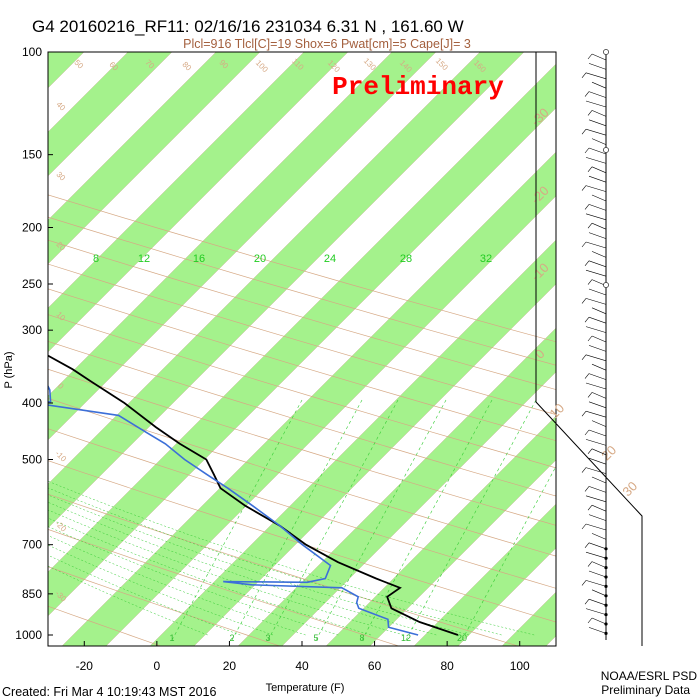  What do you see at coordinates (649, 676) in the screenshot?
I see `footer-org: NOAA/ESRL PSD` at bounding box center [649, 676].